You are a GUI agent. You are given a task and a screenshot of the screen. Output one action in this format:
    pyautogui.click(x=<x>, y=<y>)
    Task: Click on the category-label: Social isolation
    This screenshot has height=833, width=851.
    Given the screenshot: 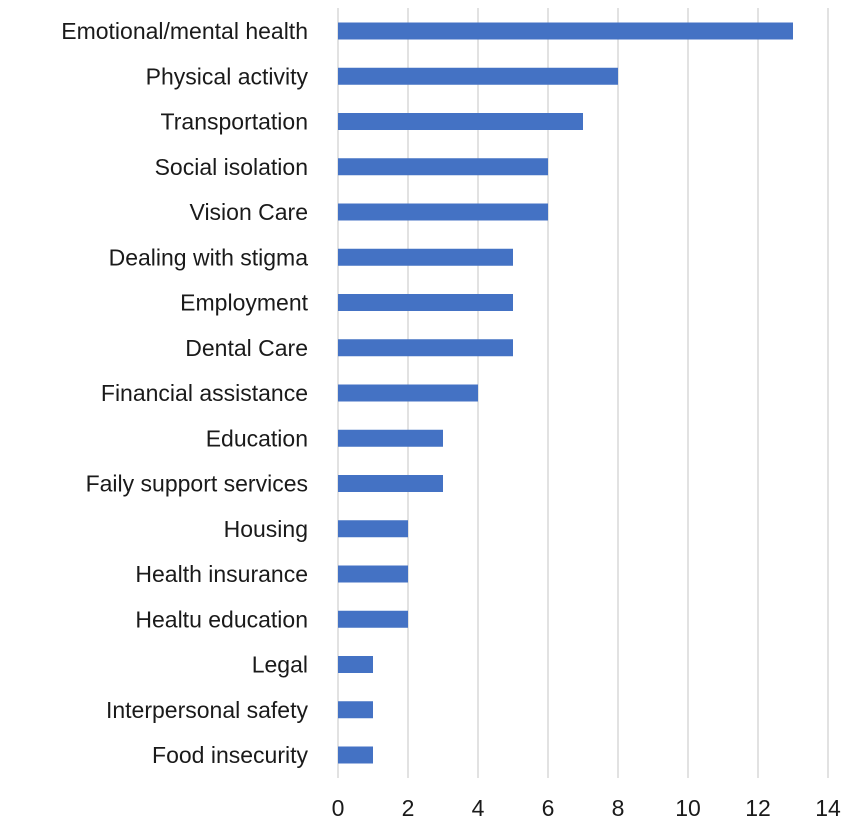 What is the action you would take?
    pyautogui.click(x=231, y=167)
    